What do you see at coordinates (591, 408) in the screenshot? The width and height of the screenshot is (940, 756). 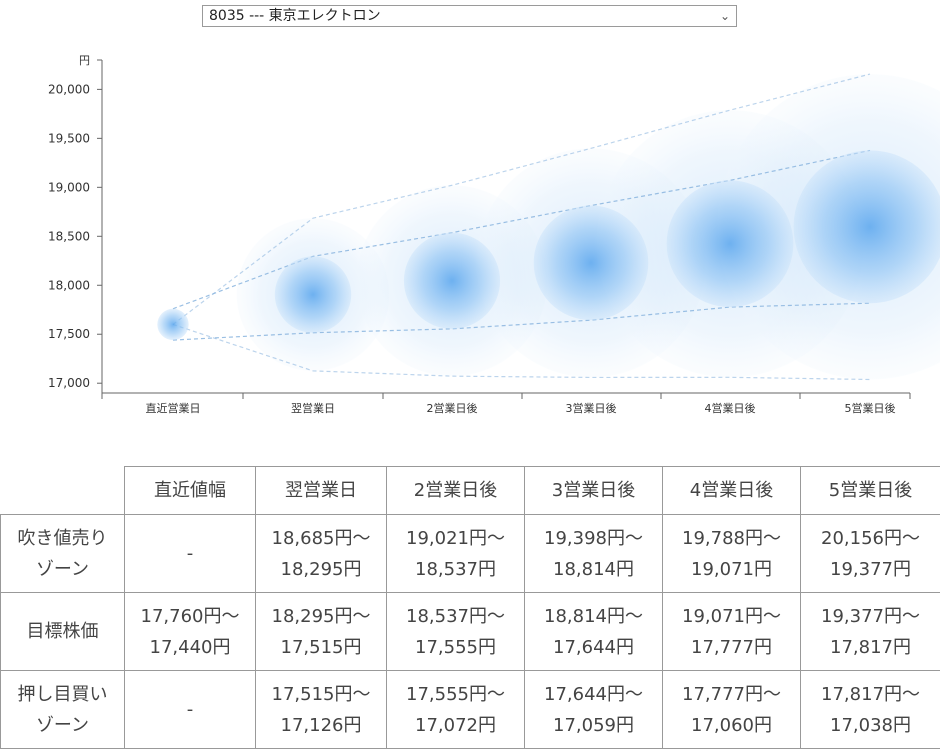 I see `x-tick-label: 3営業日後` at bounding box center [591, 408].